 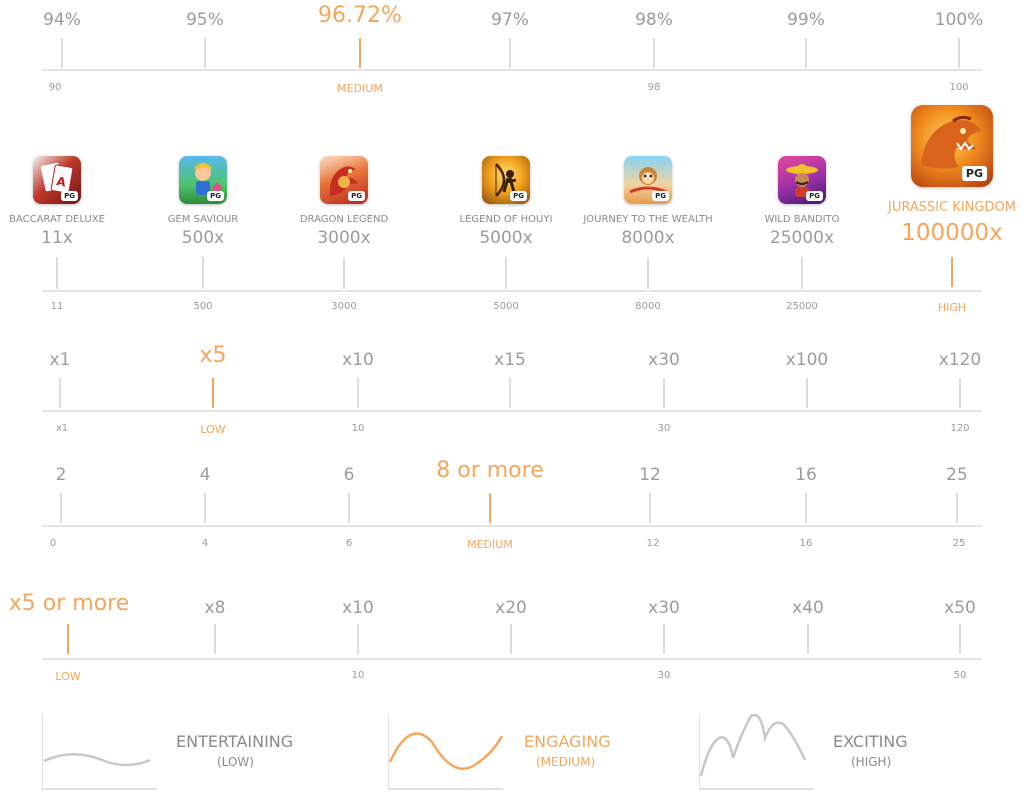 What do you see at coordinates (358, 360) in the screenshot?
I see `multiplier-value: x10` at bounding box center [358, 360].